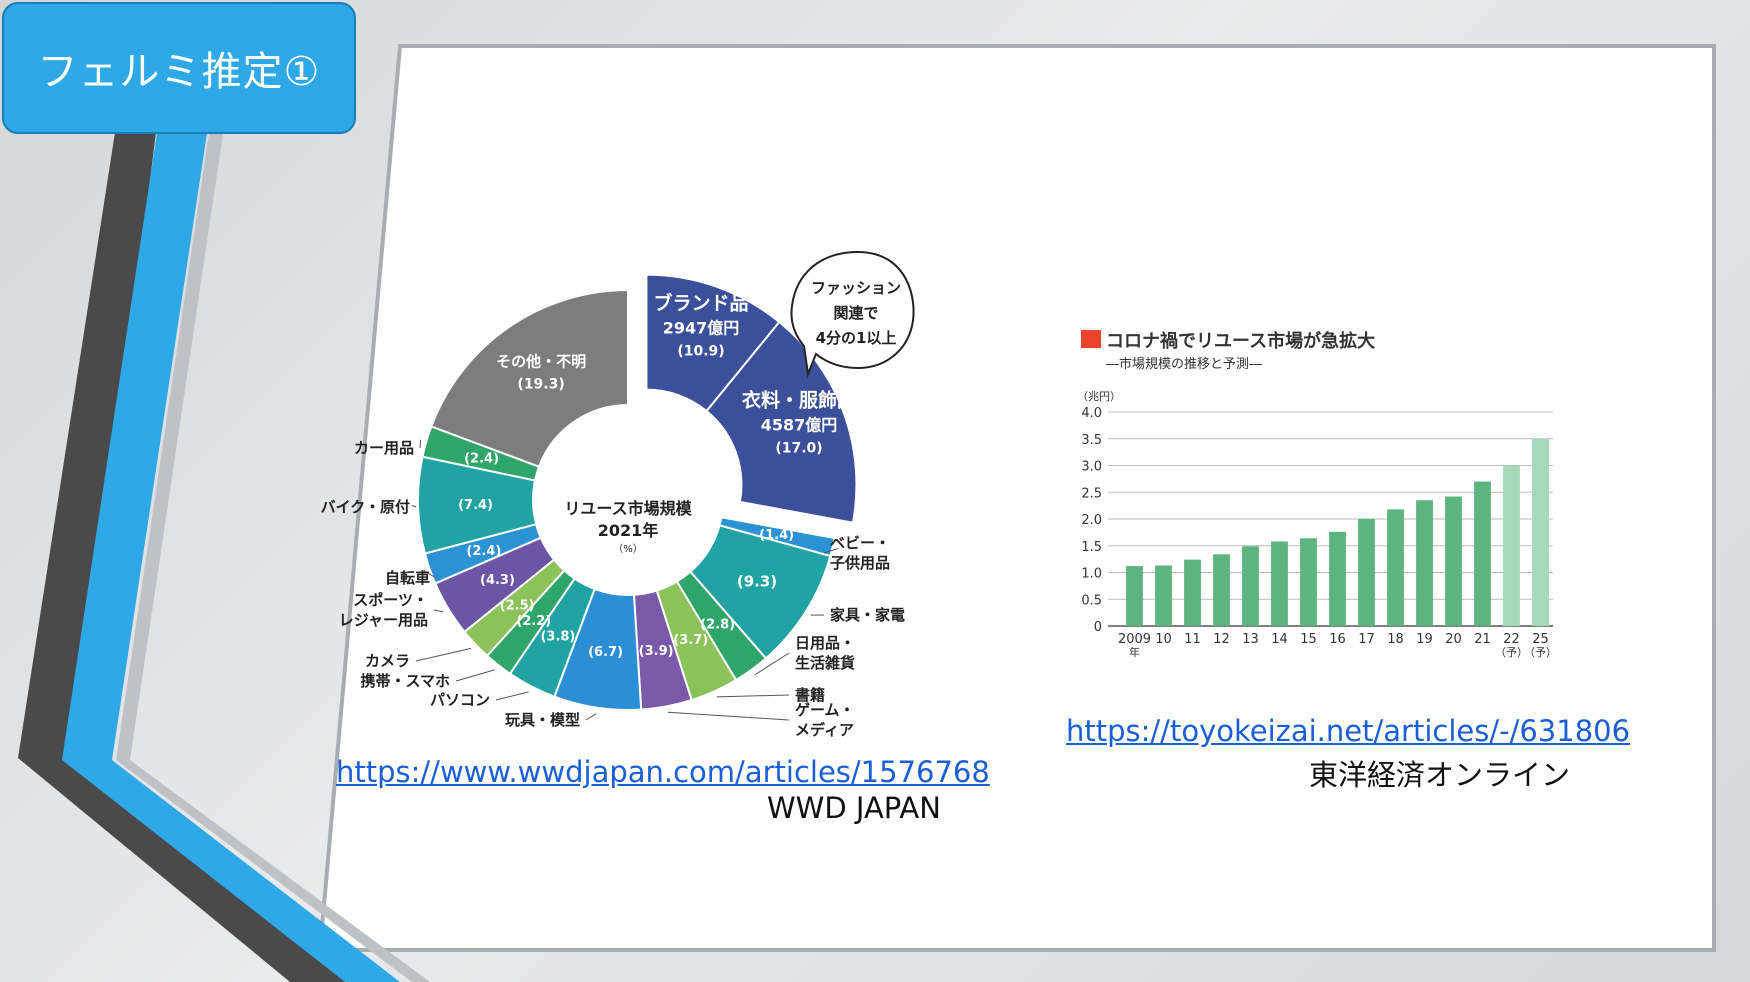 The width and height of the screenshot is (1750, 982). I want to click on y-tick-label-3: 2.5, so click(1091, 493).